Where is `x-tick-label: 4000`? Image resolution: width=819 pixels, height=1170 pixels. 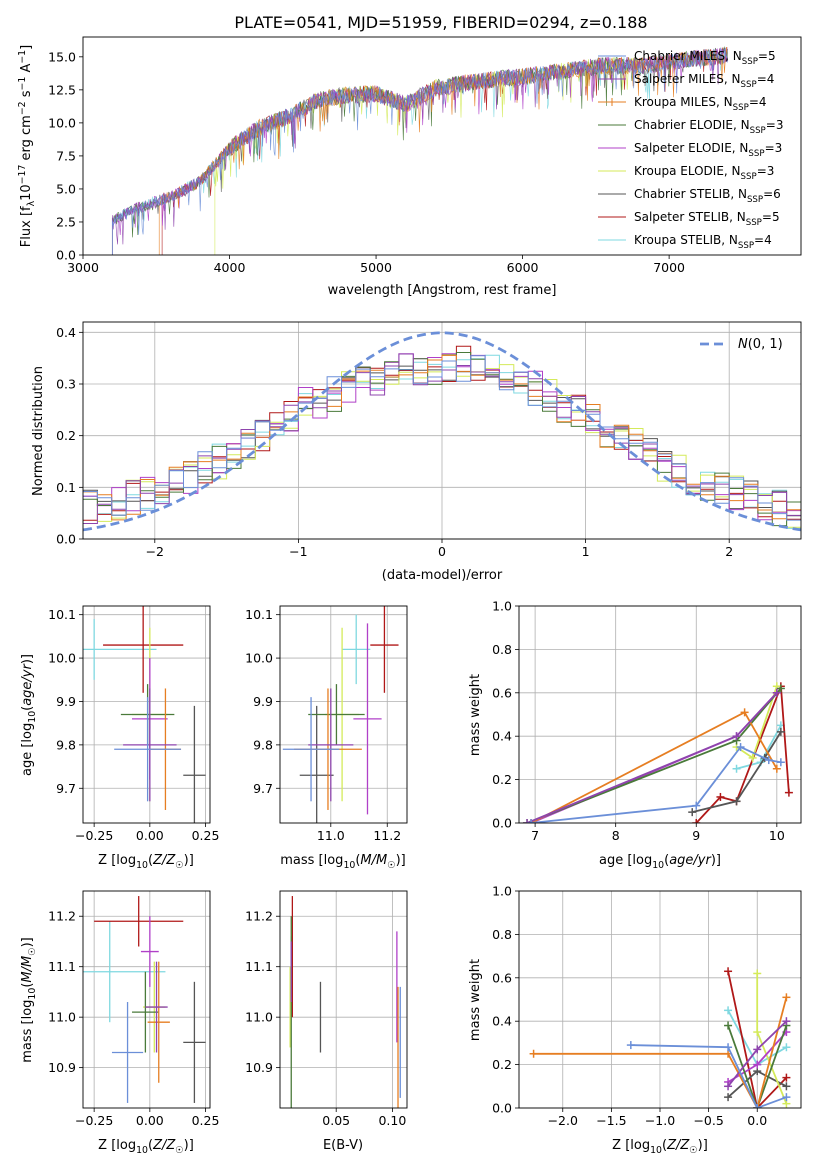 x-tick-label: 4000 is located at coordinates (230, 267).